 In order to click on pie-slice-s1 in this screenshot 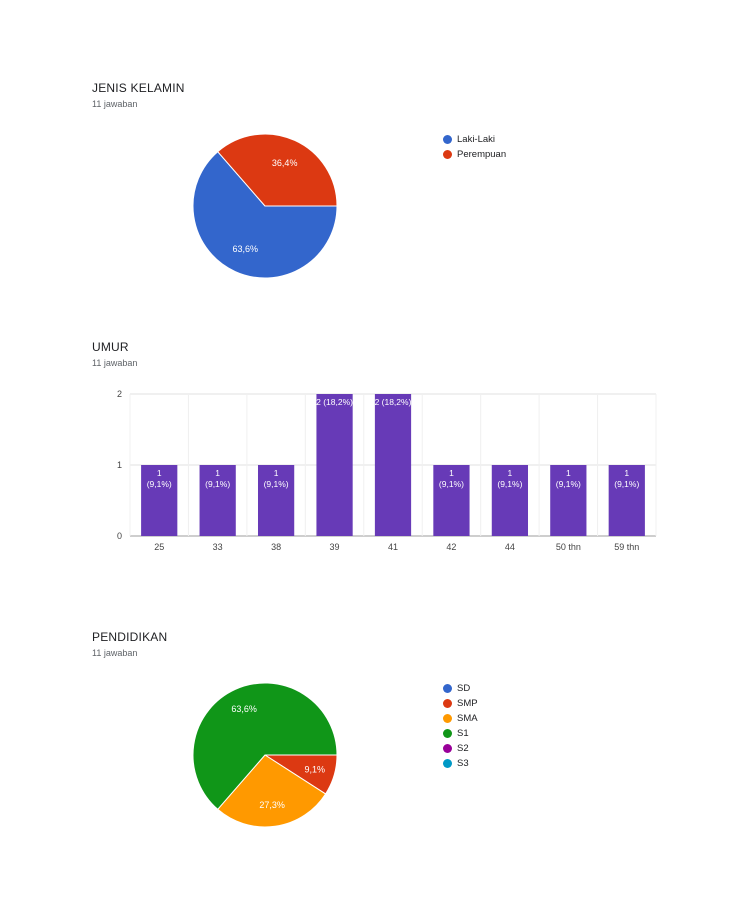, I will do `click(265, 746)`.